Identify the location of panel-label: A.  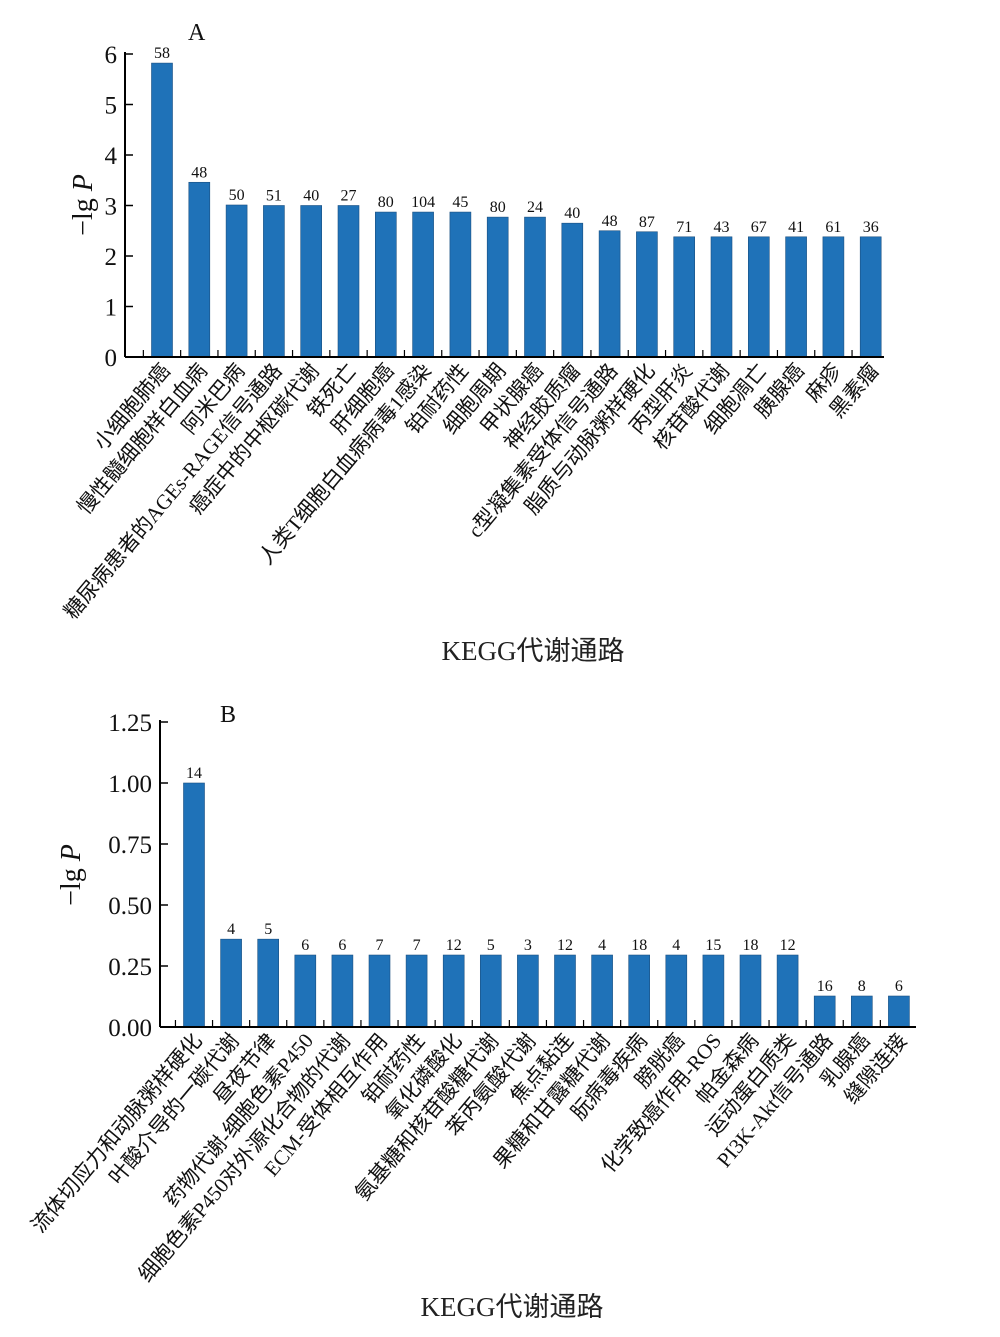
(197, 33).